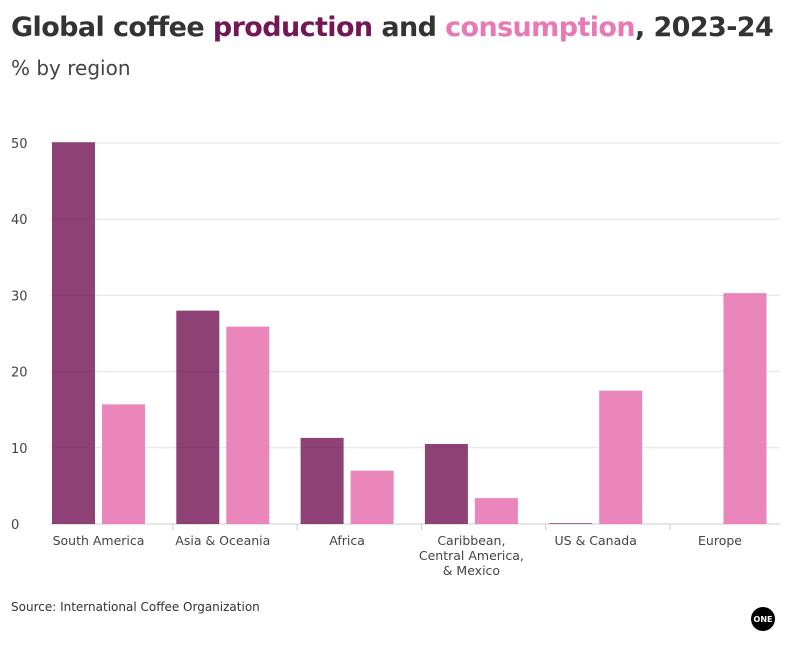 The image size is (794, 654). What do you see at coordinates (99, 540) in the screenshot?
I see `x-category-label: South America` at bounding box center [99, 540].